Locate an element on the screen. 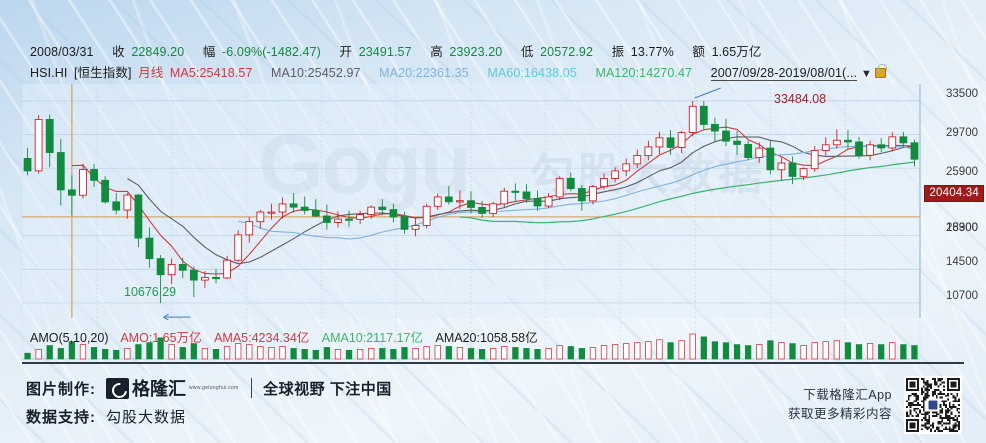 This screenshot has width=986, height=443. brand-slogan: 全球视野 下注中国 is located at coordinates (327, 389).